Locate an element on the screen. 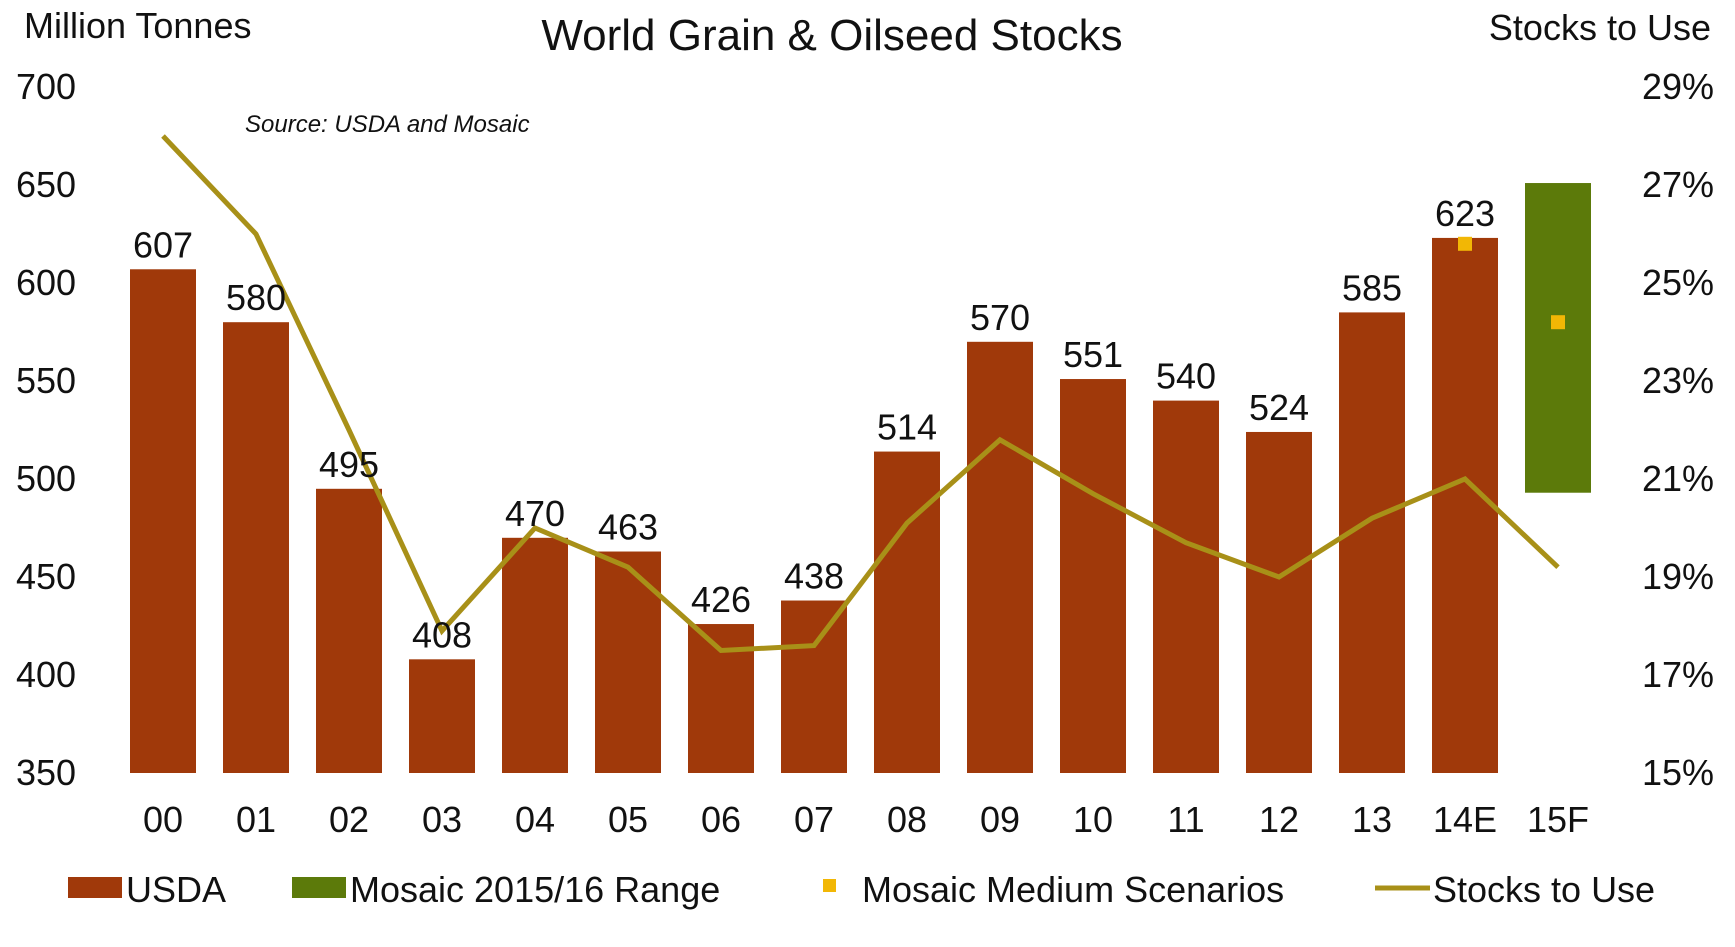 Image resolution: width=1735 pixels, height=947 pixels. bar-value-label: 540 is located at coordinates (1186, 376).